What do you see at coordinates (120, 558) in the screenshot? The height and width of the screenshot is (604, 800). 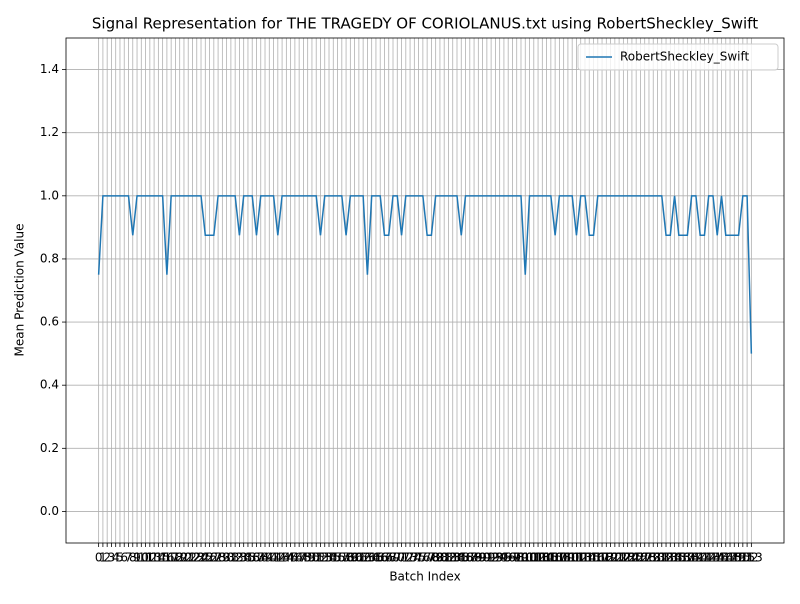 I see `x-tick-label: 5` at bounding box center [120, 558].